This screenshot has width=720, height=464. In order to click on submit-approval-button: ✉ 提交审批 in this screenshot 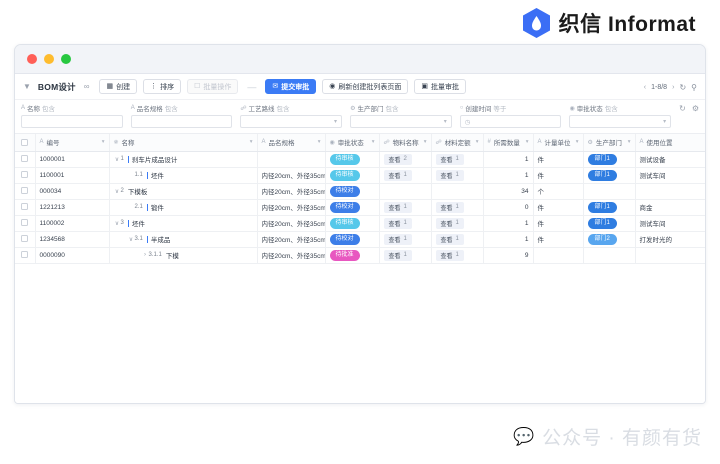, I will do `click(291, 86)`.